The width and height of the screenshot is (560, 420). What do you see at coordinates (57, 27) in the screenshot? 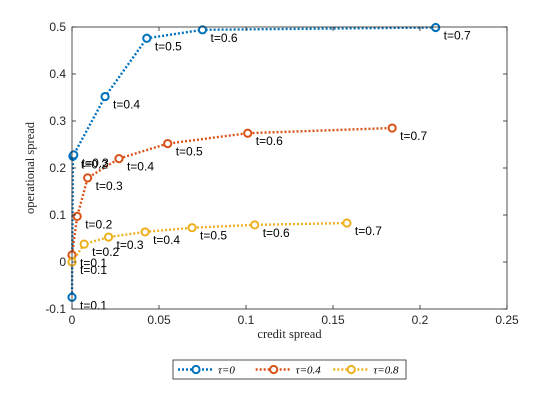
I see `y-tick-label: 0.5` at bounding box center [57, 27].